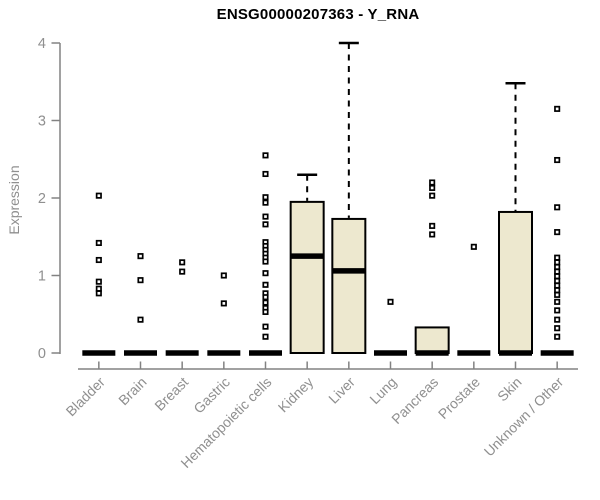 This screenshot has height=500, width=600. Describe the element at coordinates (296, 395) in the screenshot. I see `x-axis-label-kidney: Kidney` at that location.